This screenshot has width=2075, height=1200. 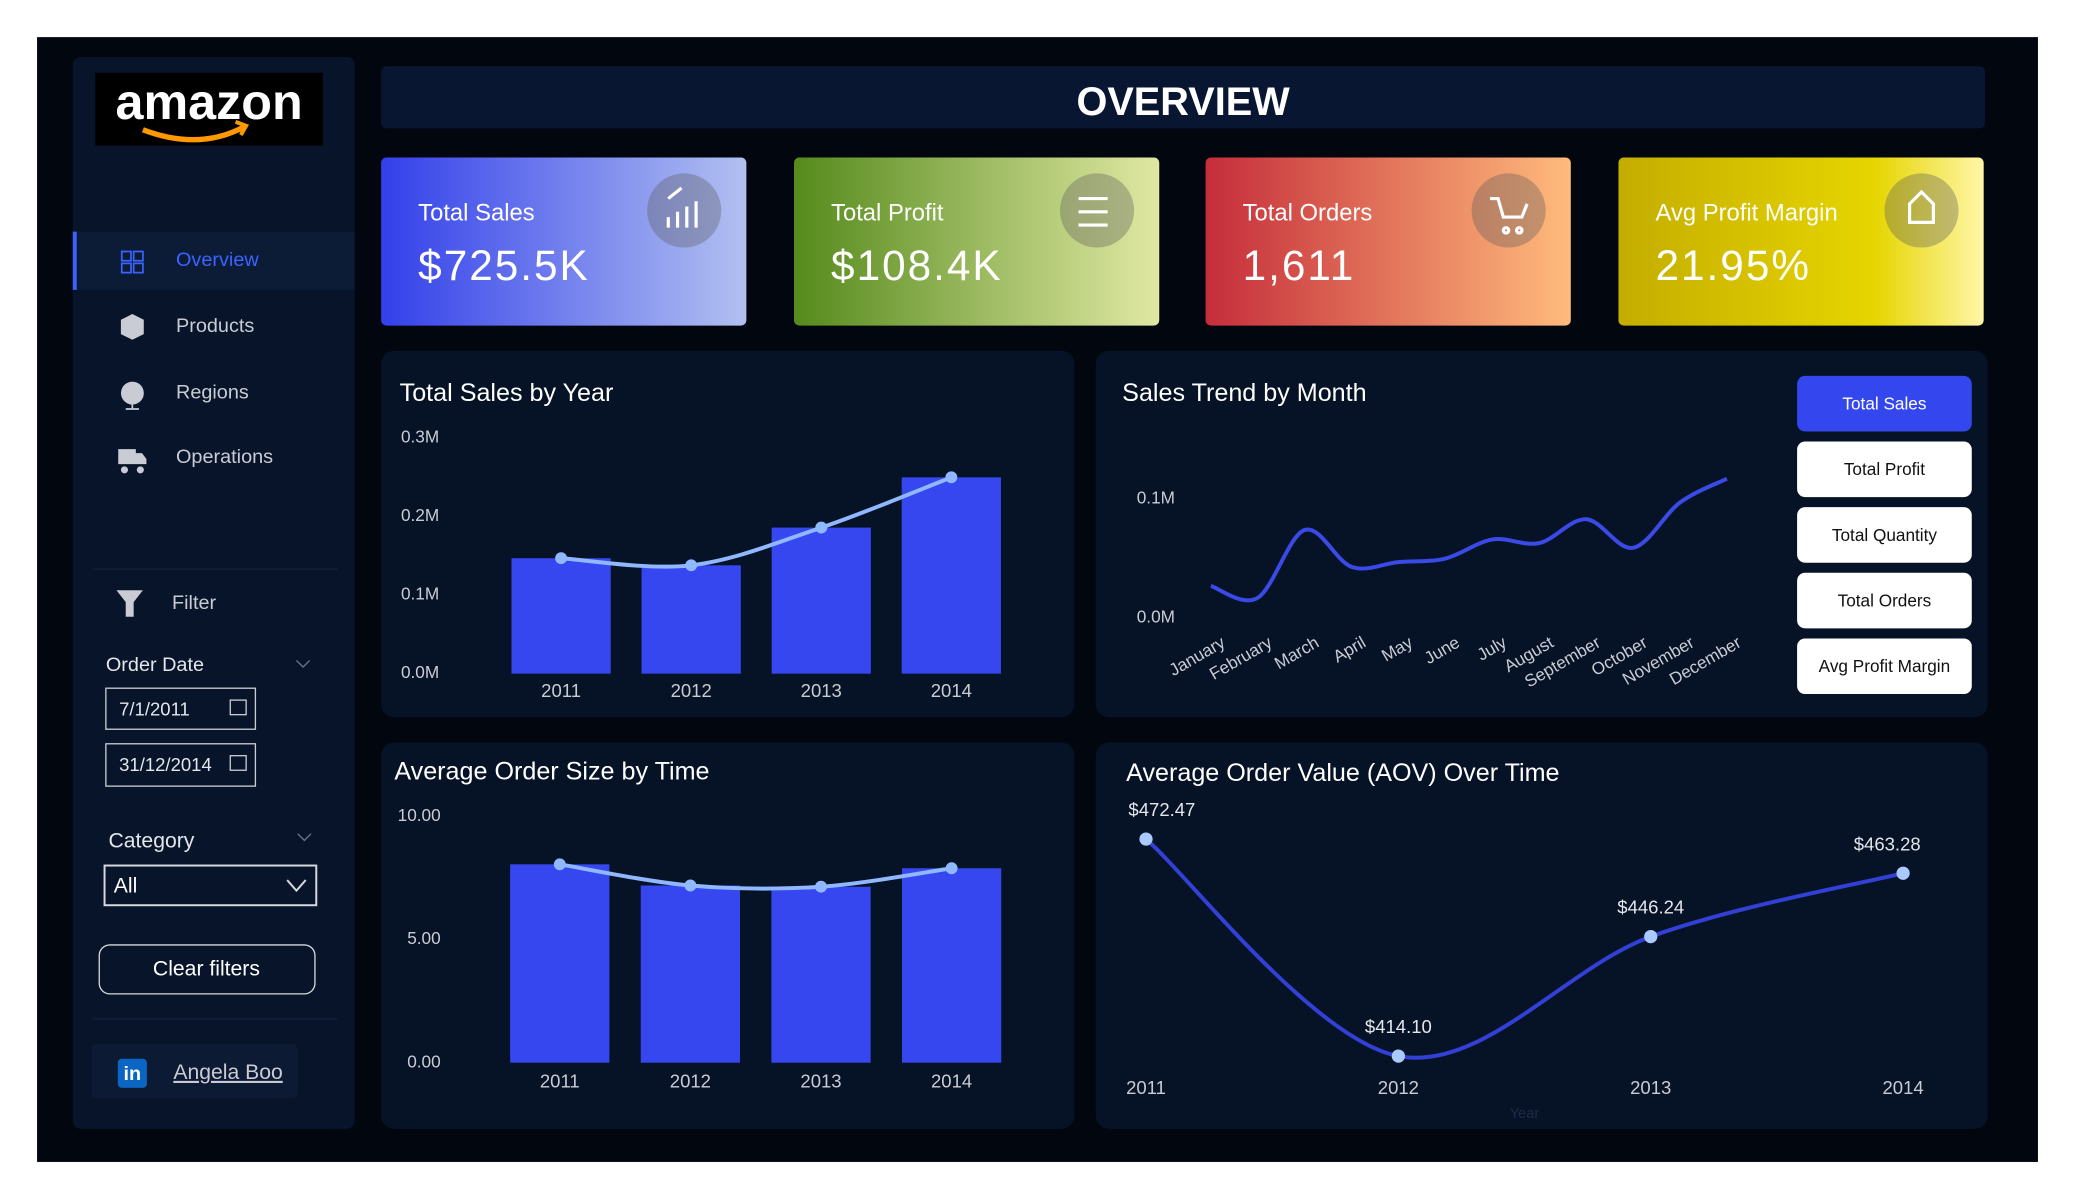 I want to click on y-tick-label: 10.00, so click(x=419, y=815).